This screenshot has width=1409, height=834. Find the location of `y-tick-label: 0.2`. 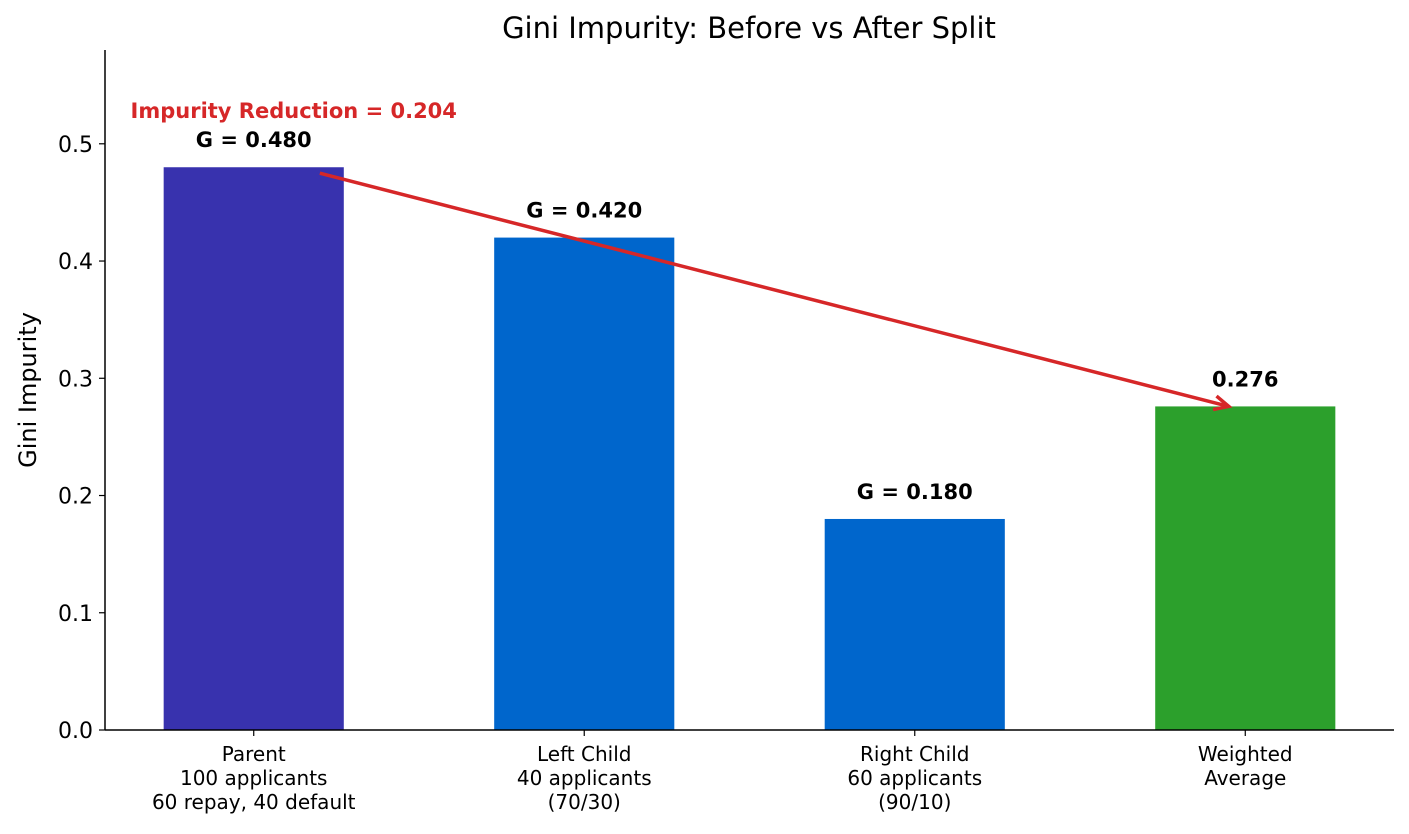

y-tick-label: 0.2 is located at coordinates (75, 497).